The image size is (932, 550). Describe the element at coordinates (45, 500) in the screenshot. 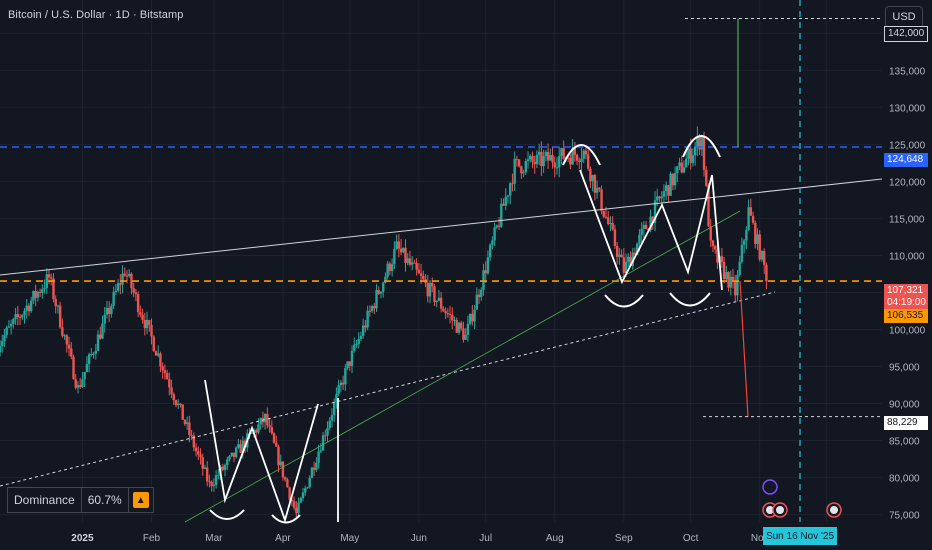

I see `dominance-label: Dominance` at that location.